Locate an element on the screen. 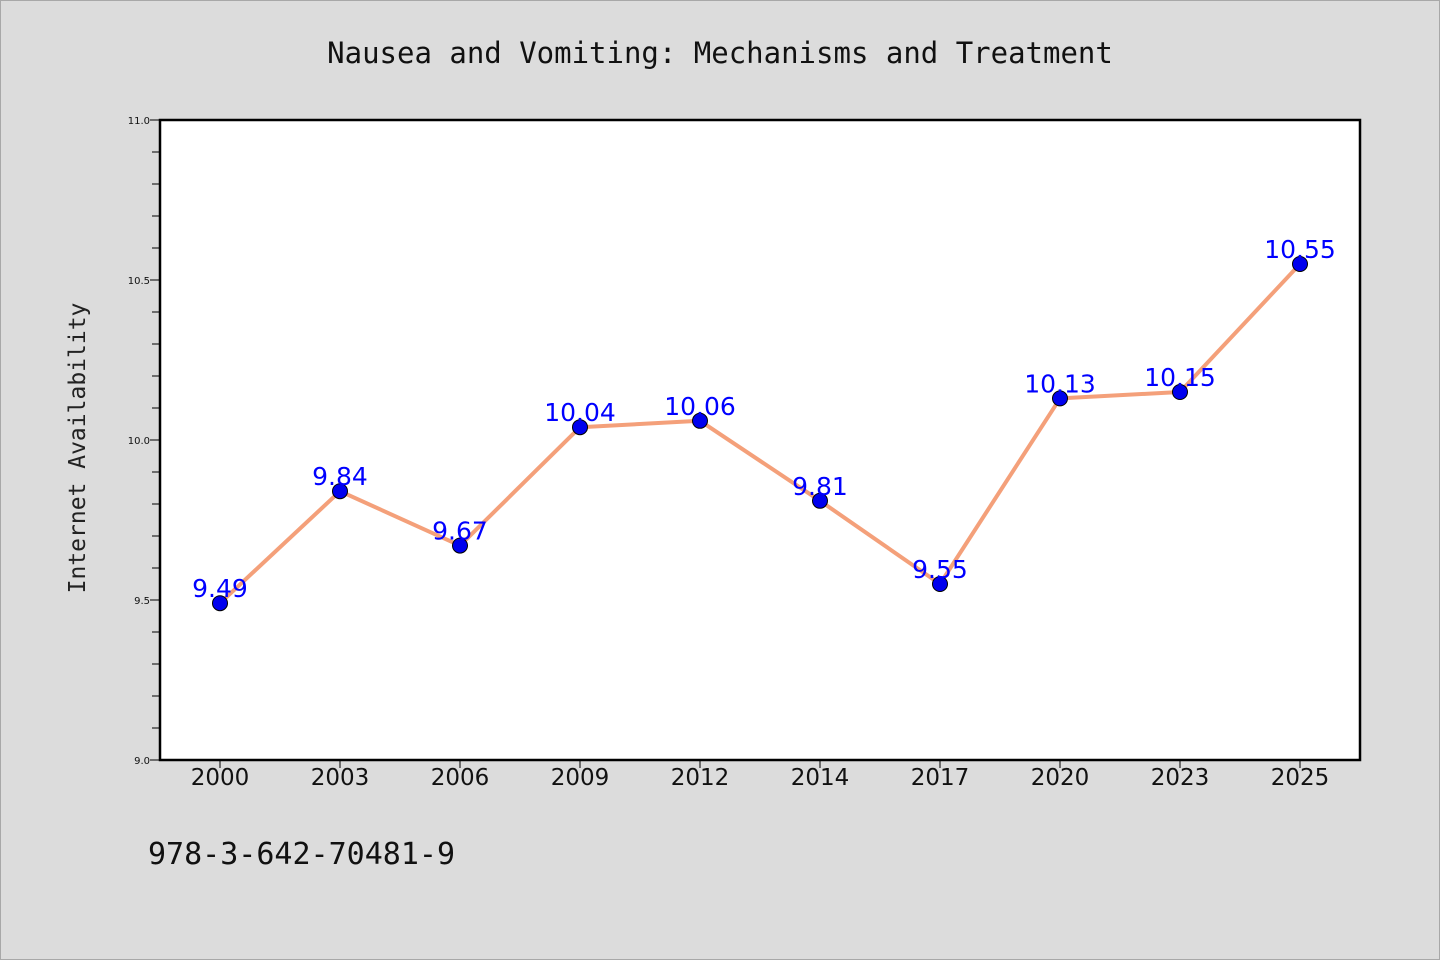 This screenshot has height=960, width=1440. x-tick-label: 2023 is located at coordinates (1180, 778).